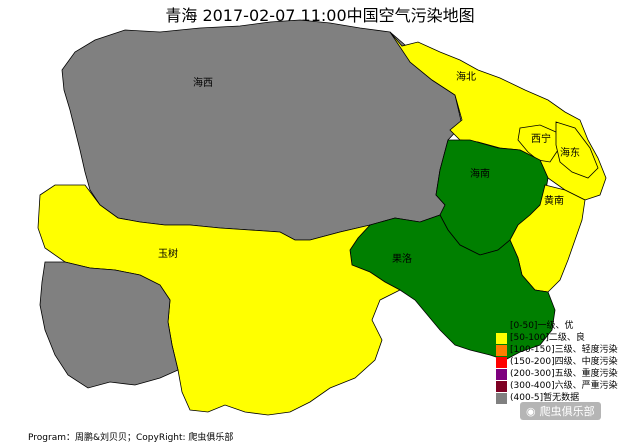  I want to click on legend-label: (300-400]六级、严重污染, so click(564, 386).